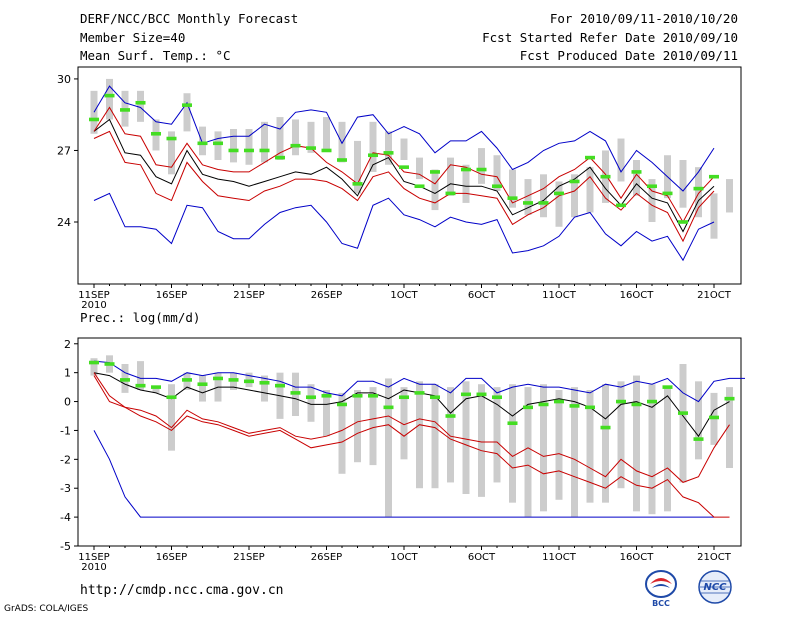 This screenshot has height=618, width=800. What do you see at coordinates (411, 405) in the screenshot?
I see `panel2-line-mean` at bounding box center [411, 405].